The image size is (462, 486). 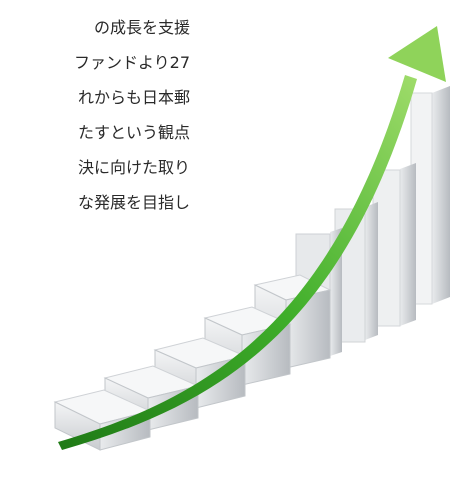 What do you see at coordinates (133, 132) in the screenshot?
I see `text-line: たすという観点` at bounding box center [133, 132].